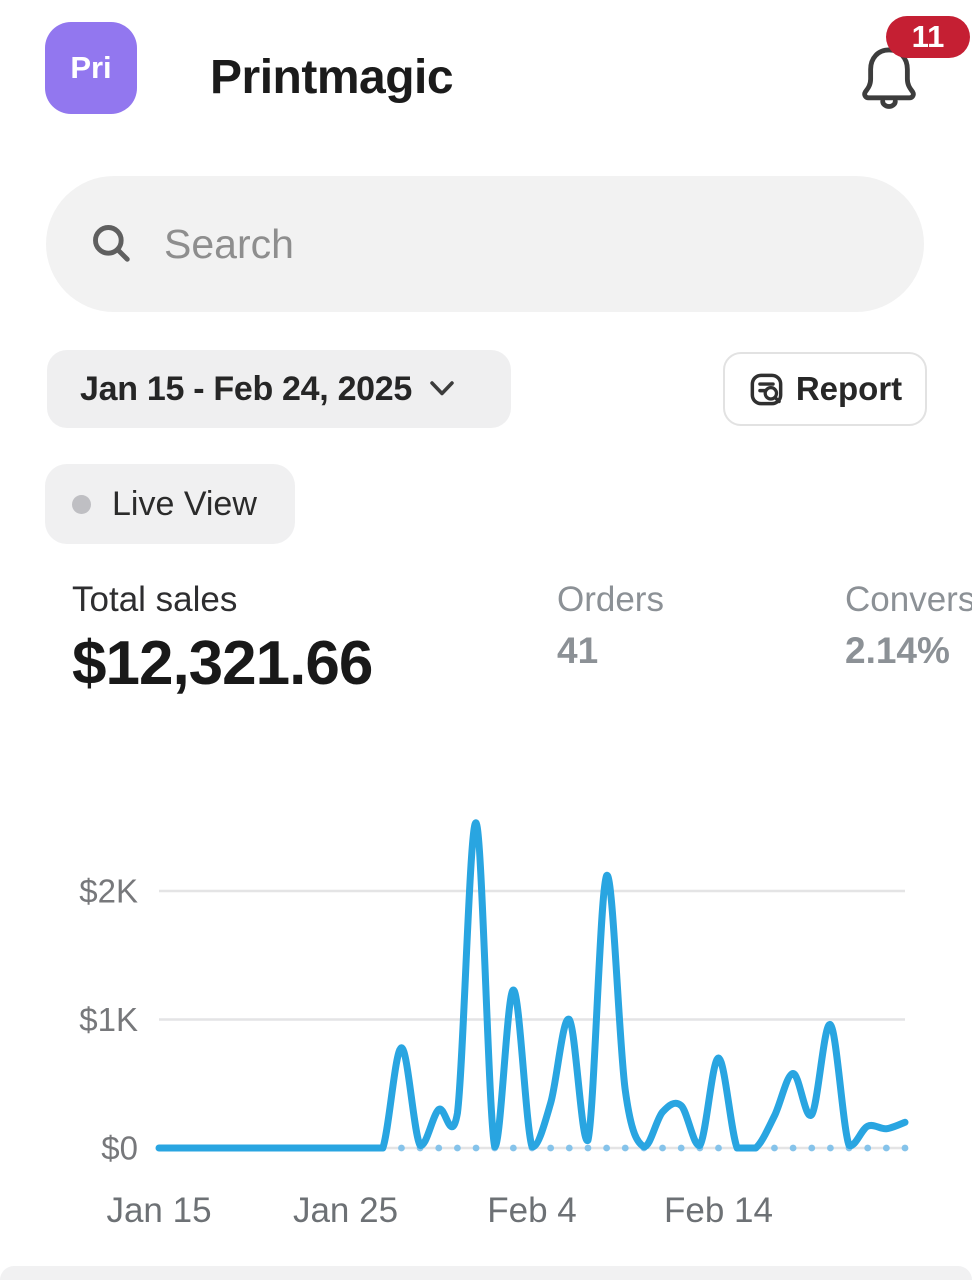  What do you see at coordinates (928, 37) in the screenshot?
I see `notification-badge: 11` at bounding box center [928, 37].